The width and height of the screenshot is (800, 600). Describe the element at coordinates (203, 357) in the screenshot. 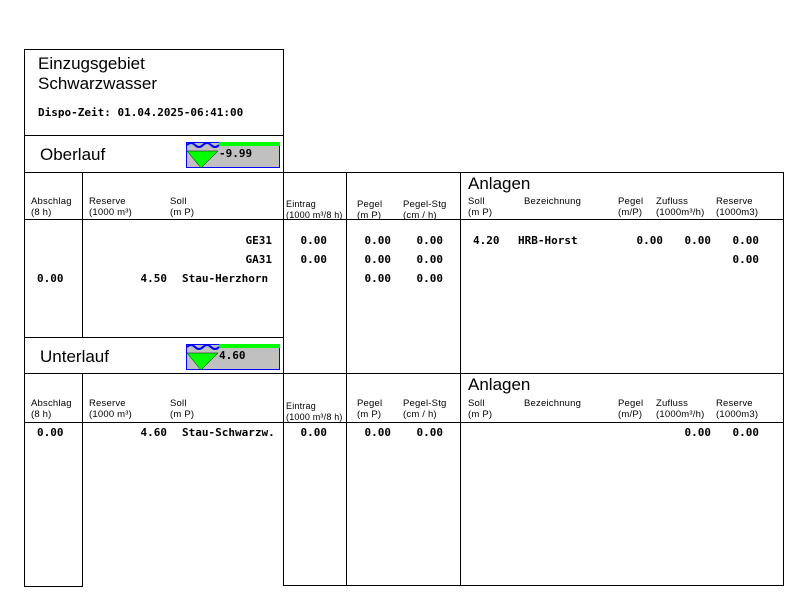

I see `water-level-icon` at that location.